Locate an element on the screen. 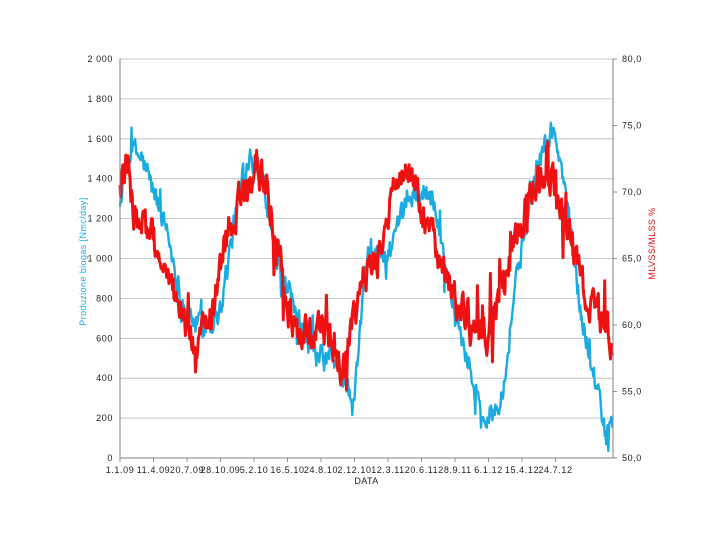  y-axis-left-title: Produzione biogas [Nmc/day] is located at coordinates (83, 261).